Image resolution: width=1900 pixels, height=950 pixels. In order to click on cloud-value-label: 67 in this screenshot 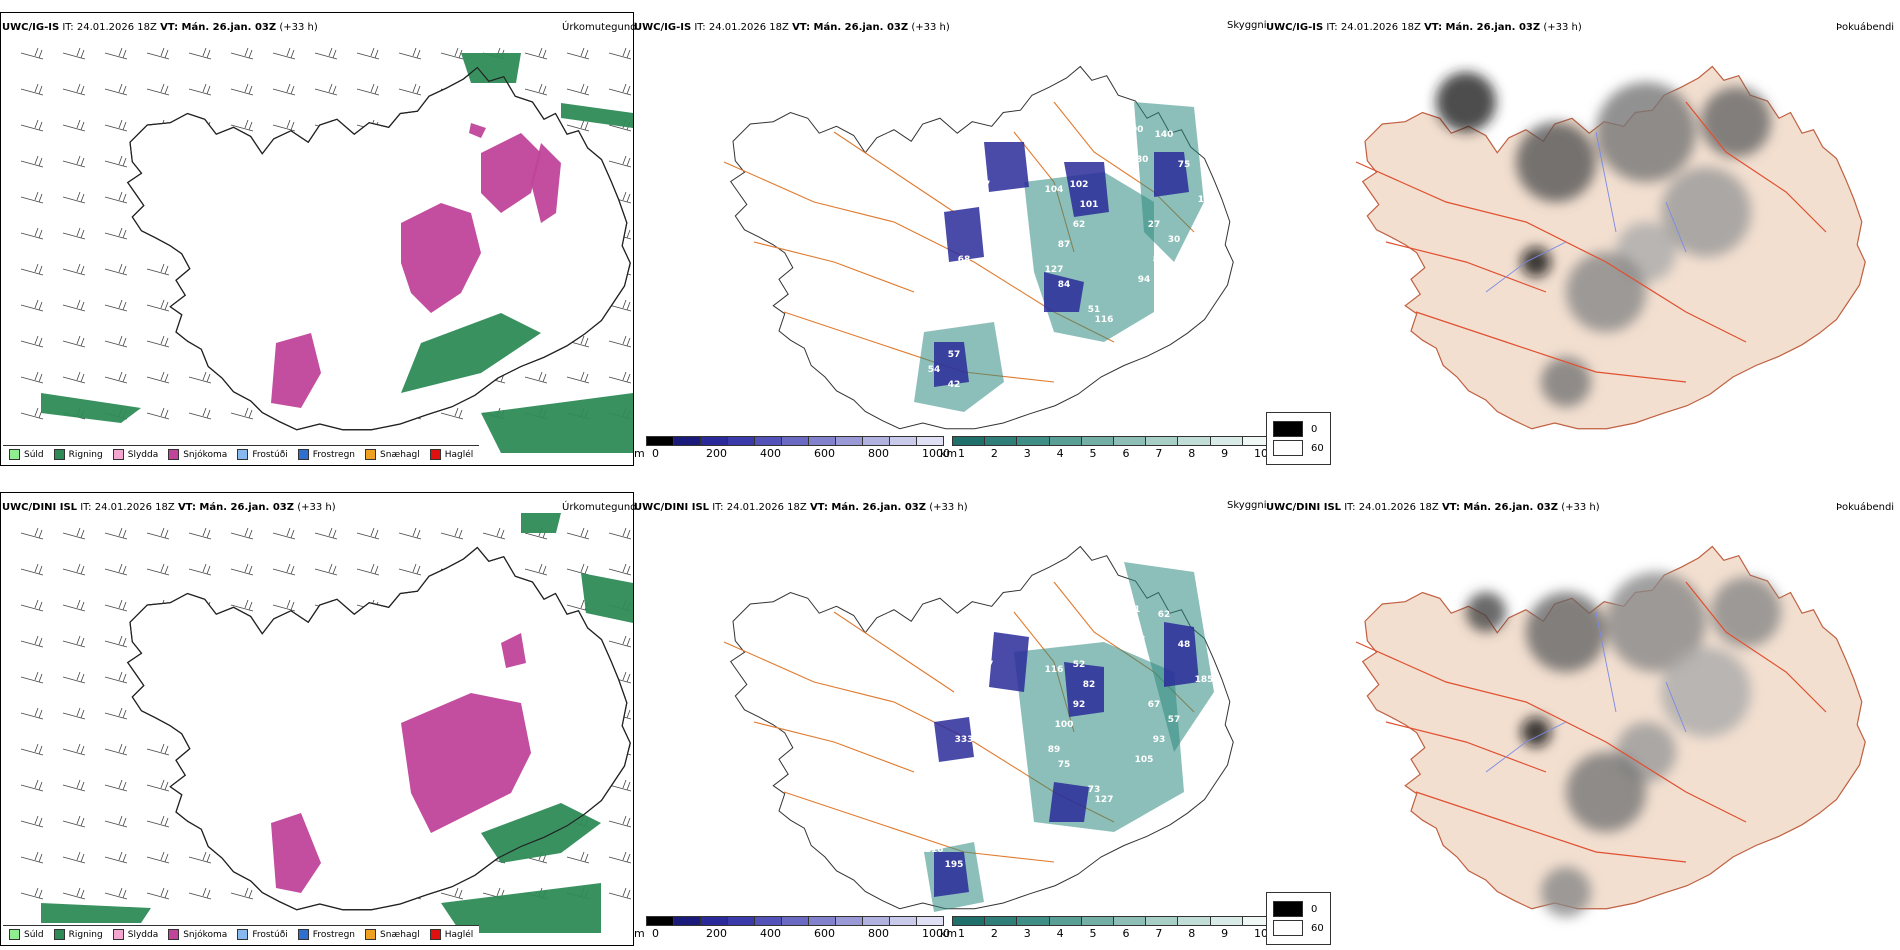, I will do `click(1154, 705)`.